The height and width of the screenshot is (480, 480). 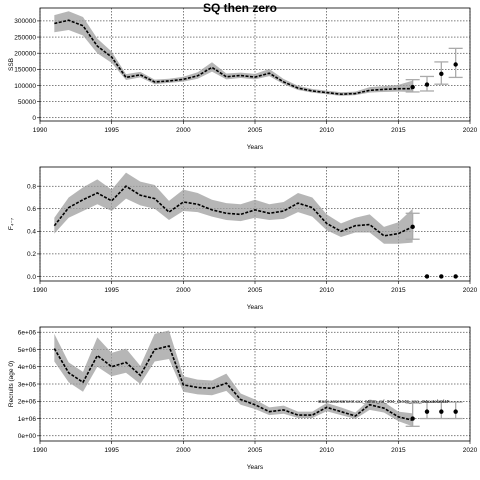 I want to click on y-tick-label-4: 4e+06, so click(x=27, y=367).